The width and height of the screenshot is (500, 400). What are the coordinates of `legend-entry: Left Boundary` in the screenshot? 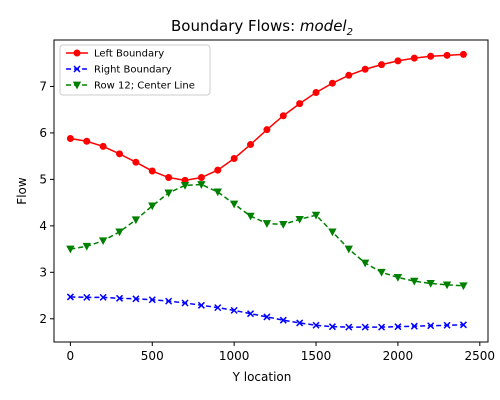 It's located at (115, 54).